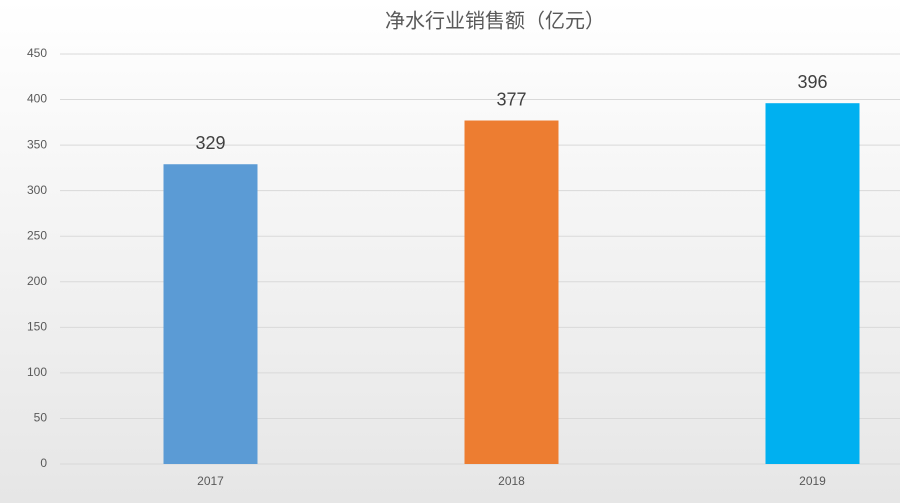 The height and width of the screenshot is (503, 900). What do you see at coordinates (41, 418) in the screenshot?
I see `y-tick-label: 50` at bounding box center [41, 418].